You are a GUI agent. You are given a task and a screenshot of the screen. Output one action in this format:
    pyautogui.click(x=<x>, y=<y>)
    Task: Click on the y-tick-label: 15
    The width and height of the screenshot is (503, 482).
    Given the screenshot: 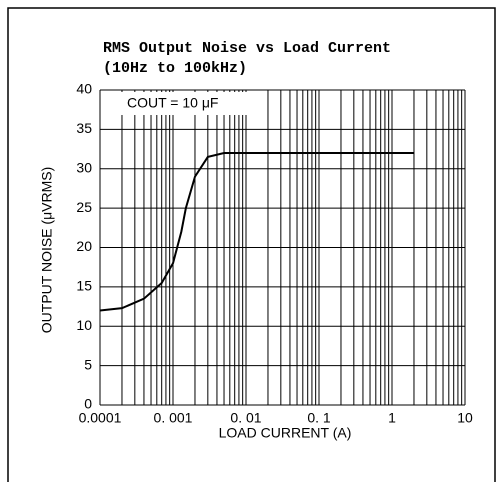 What is the action you would take?
    pyautogui.click(x=84, y=286)
    